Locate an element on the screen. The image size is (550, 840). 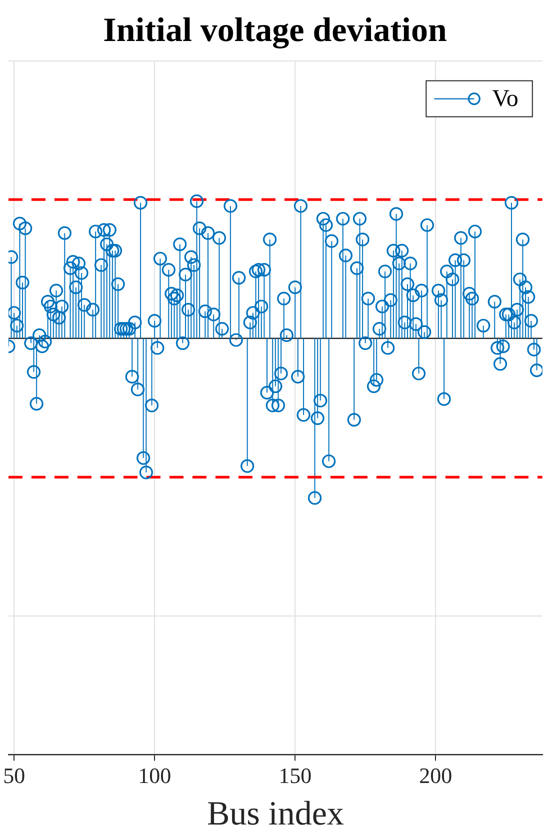
x-tick-label: 200 is located at coordinates (435, 775).